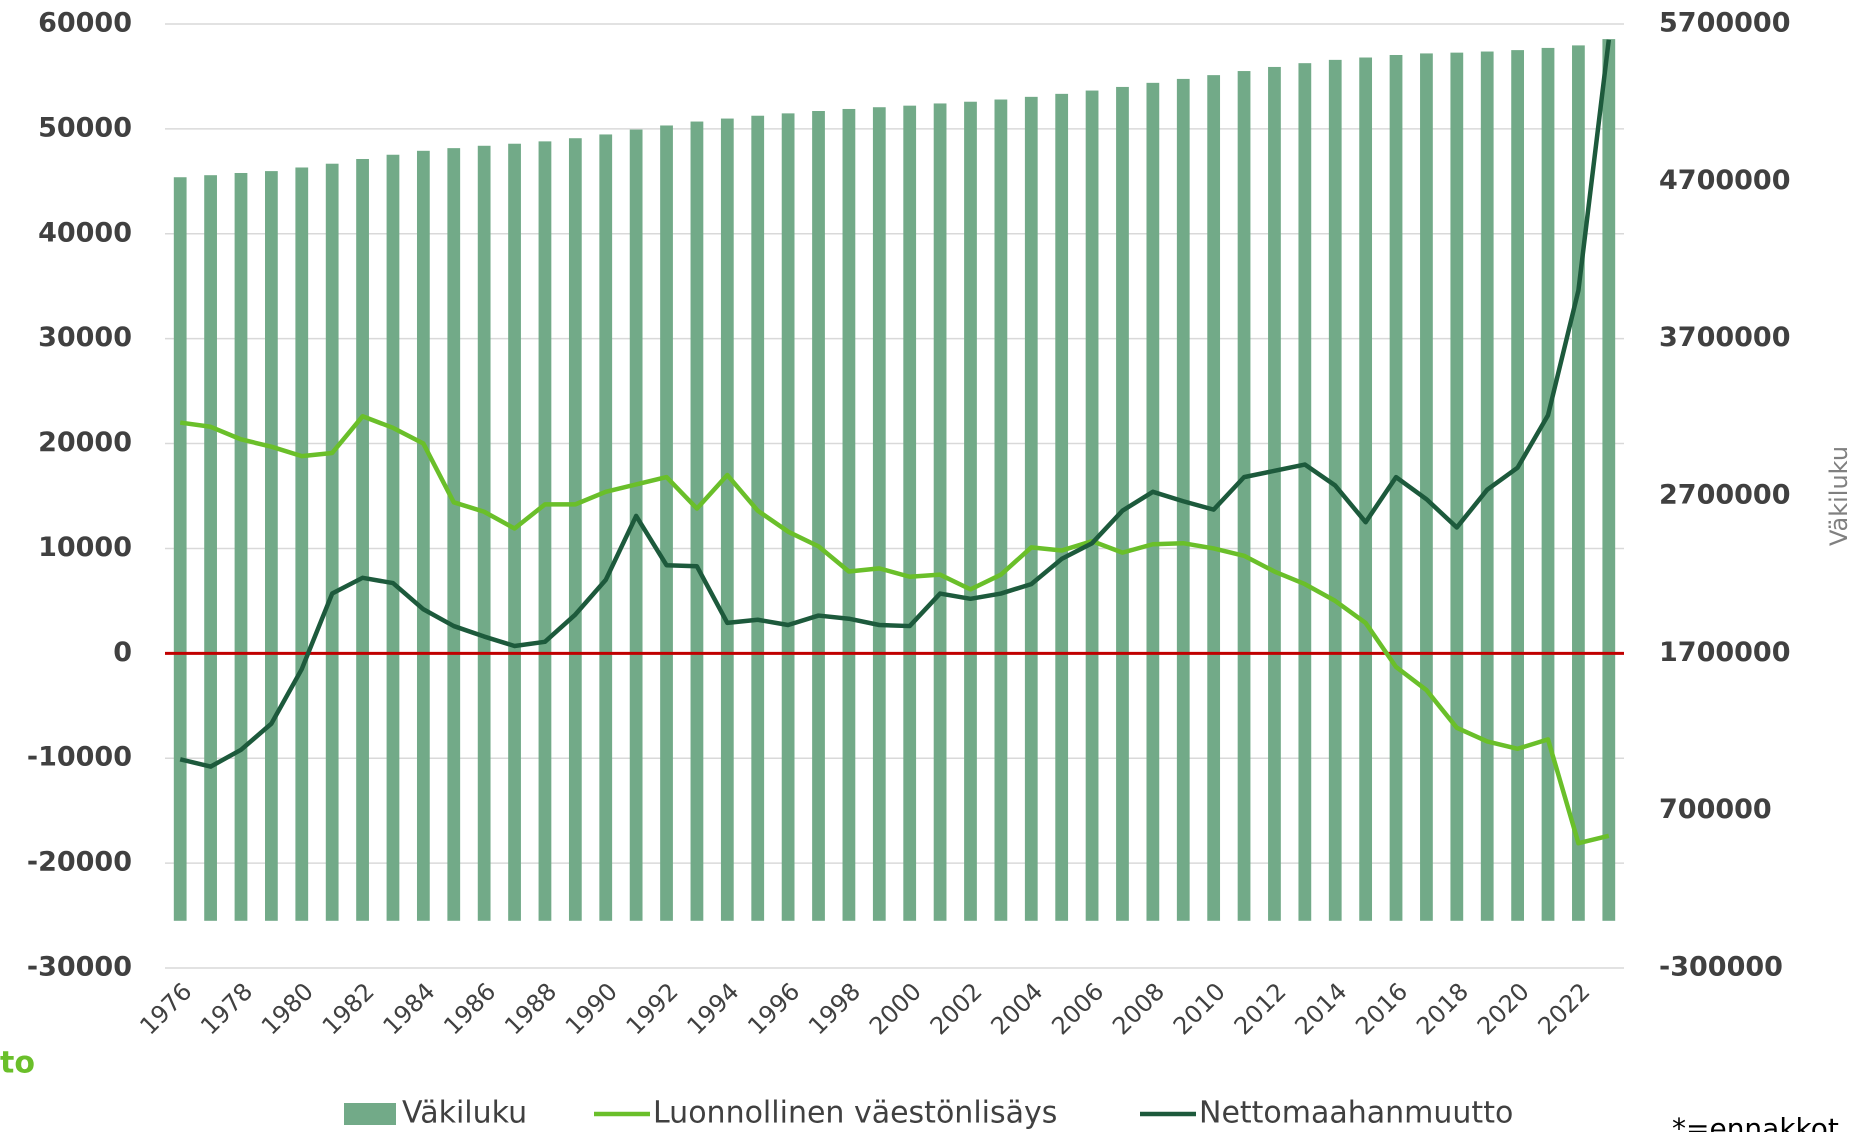 Image resolution: width=1852 pixels, height=1132 pixels. What do you see at coordinates (469, 1008) in the screenshot?
I see `x-tick-label: 1986` at bounding box center [469, 1008].